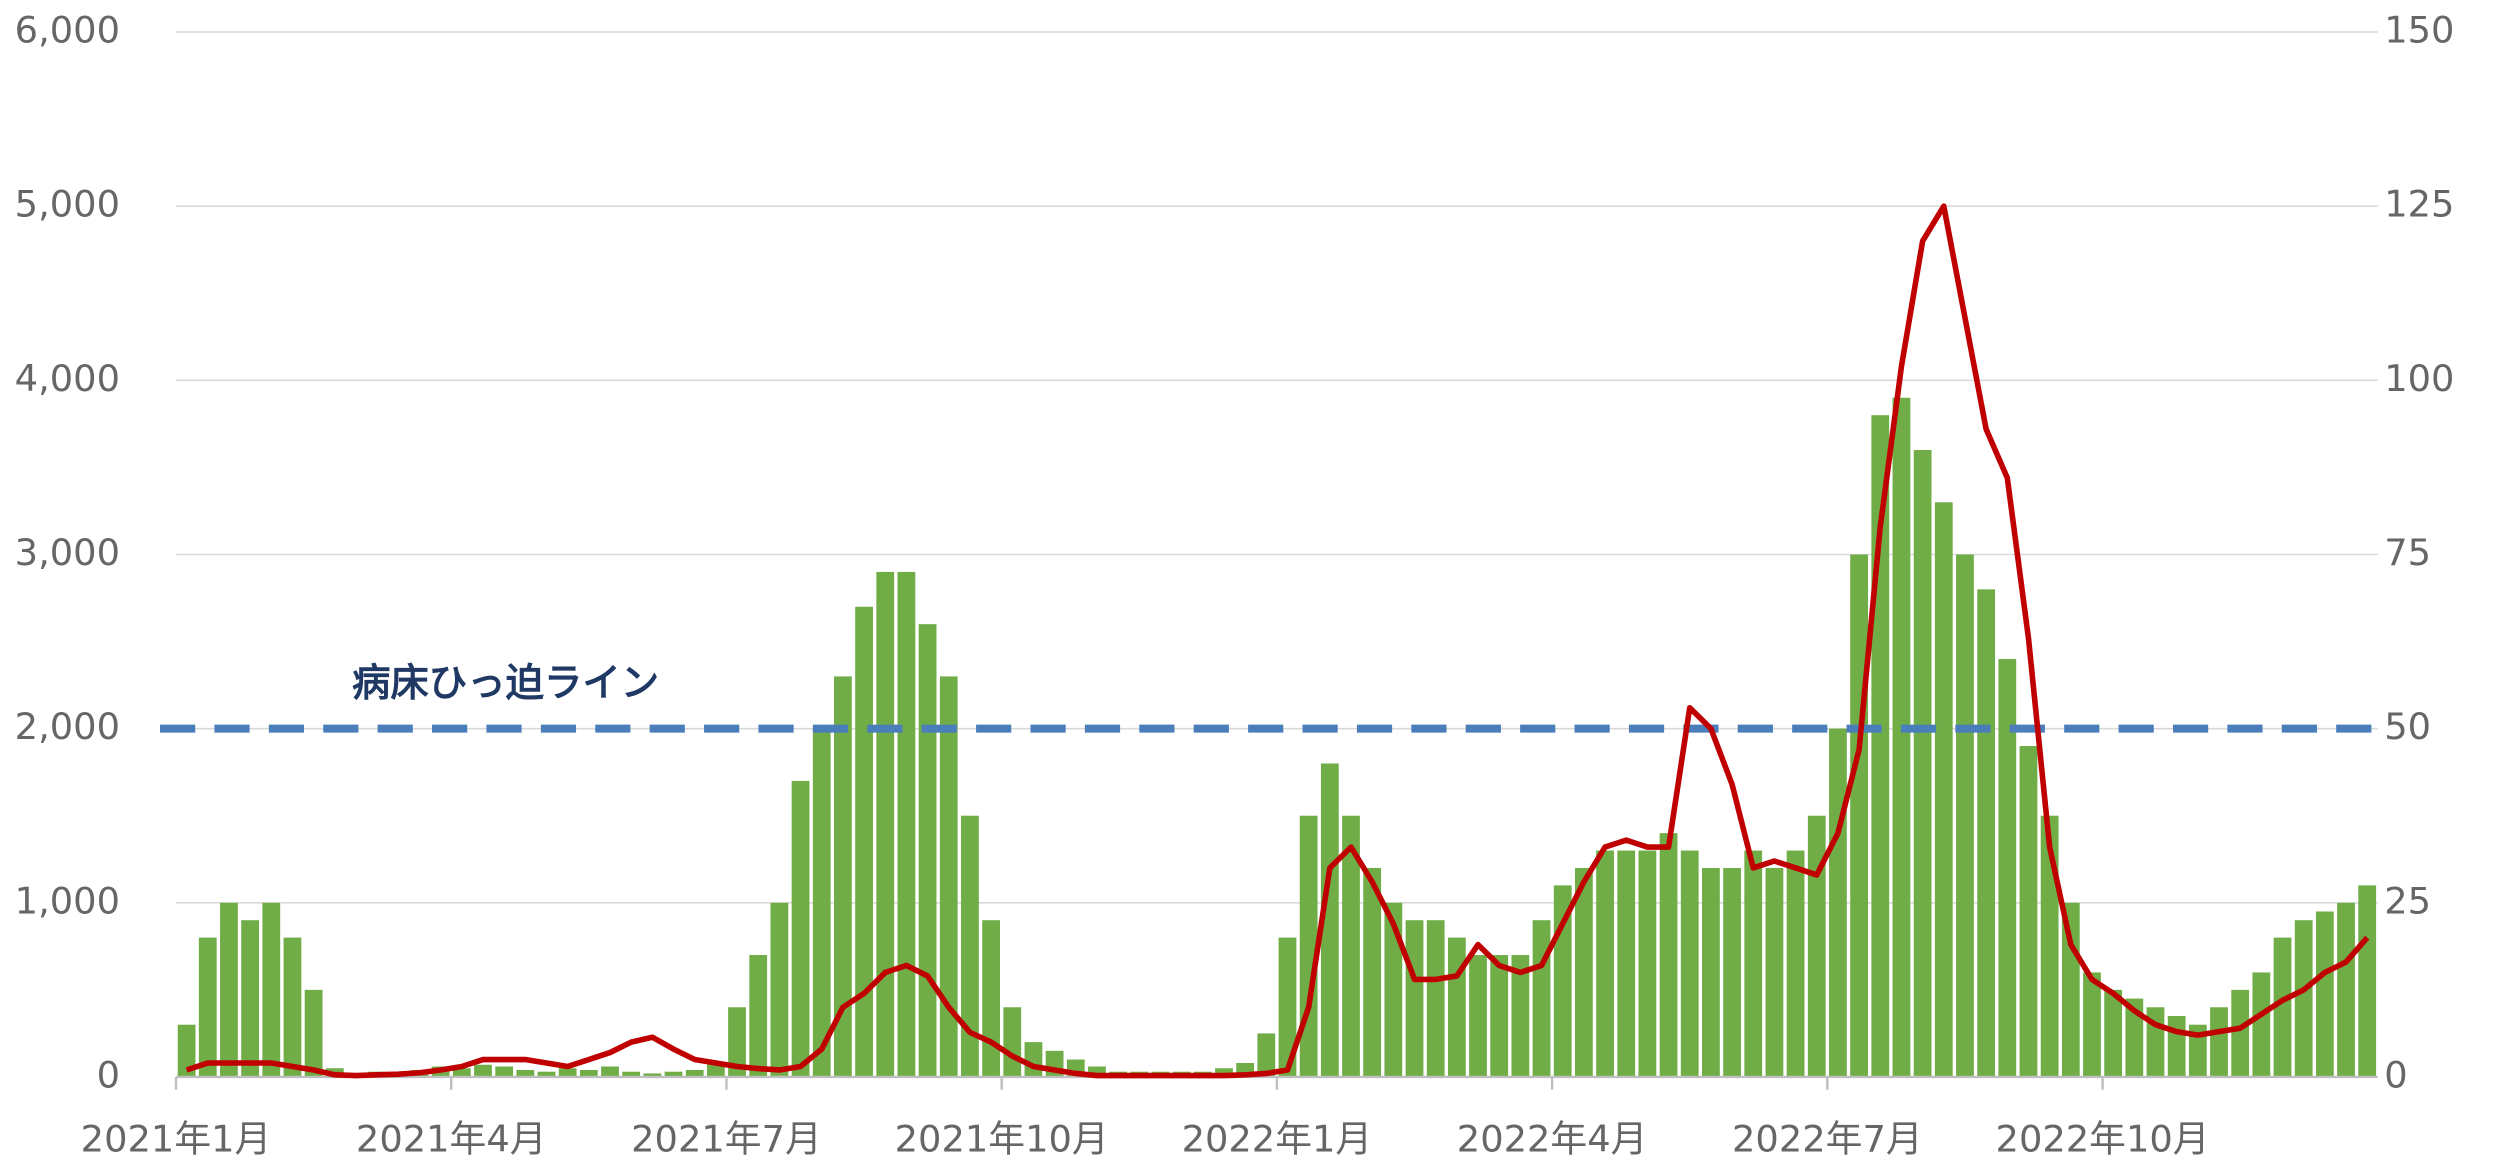 This screenshot has height=1165, width=2509. Describe the element at coordinates (1002, 1138) in the screenshot. I see `x-tick-label: 2021年10月` at that location.